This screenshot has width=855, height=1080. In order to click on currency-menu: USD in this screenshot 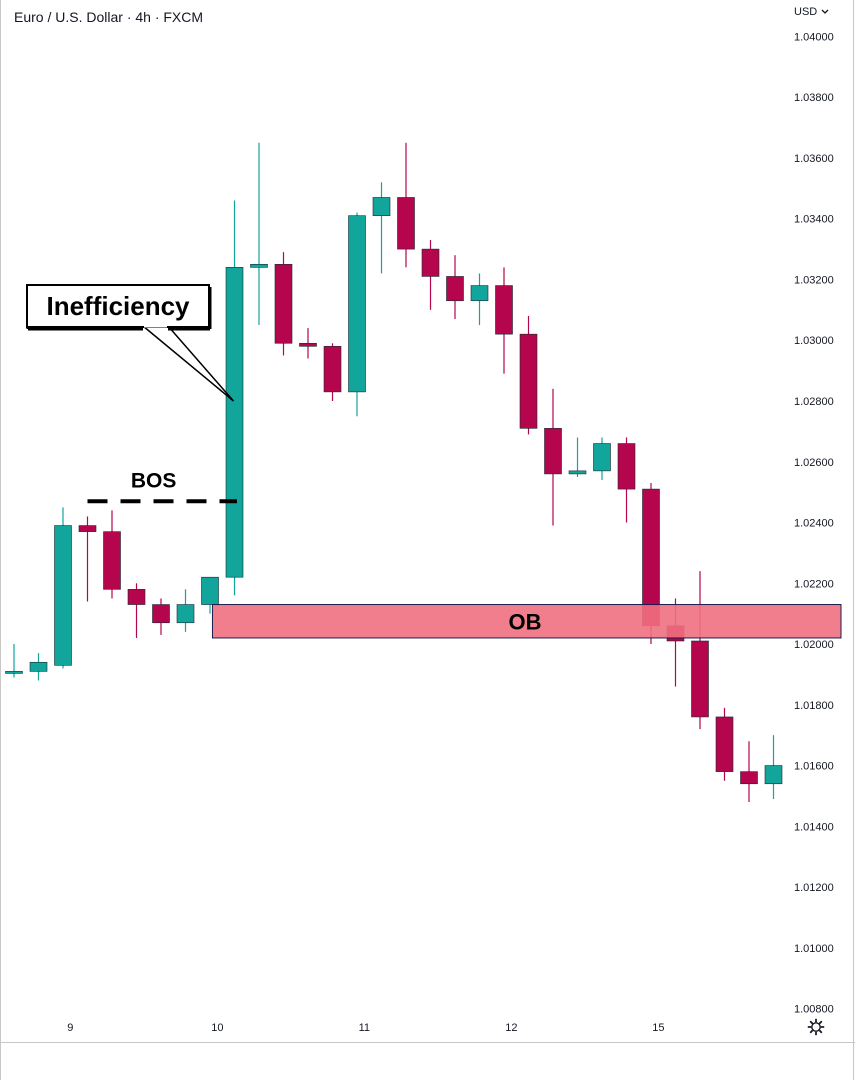, I will do `click(811, 12)`.